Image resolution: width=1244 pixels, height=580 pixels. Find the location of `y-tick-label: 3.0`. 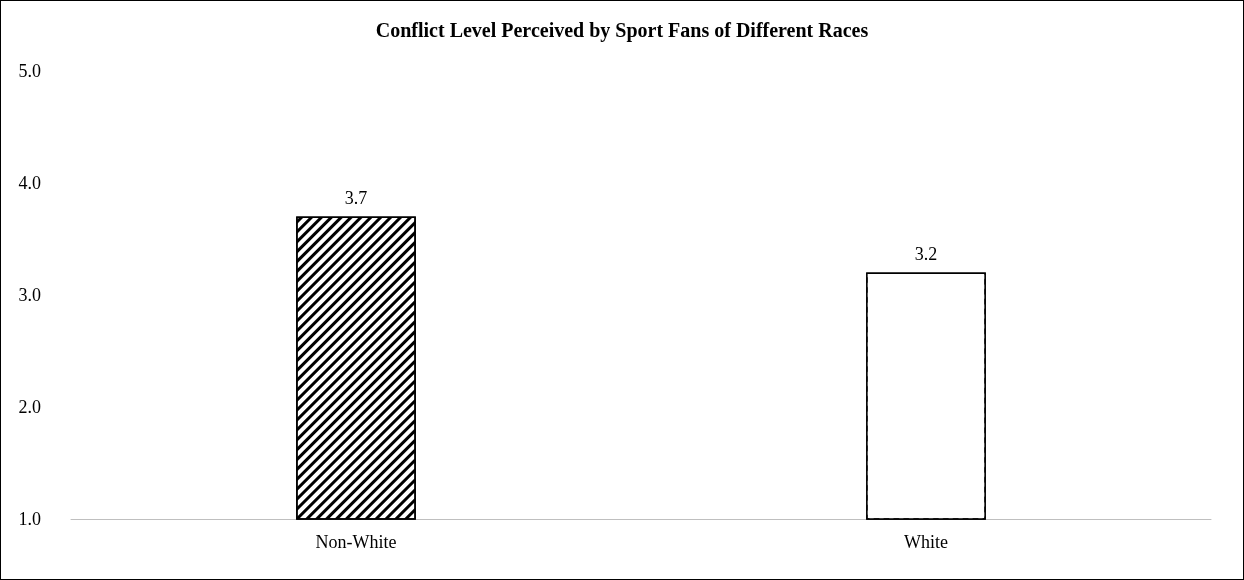

y-tick-label: 3.0 is located at coordinates (29, 295).